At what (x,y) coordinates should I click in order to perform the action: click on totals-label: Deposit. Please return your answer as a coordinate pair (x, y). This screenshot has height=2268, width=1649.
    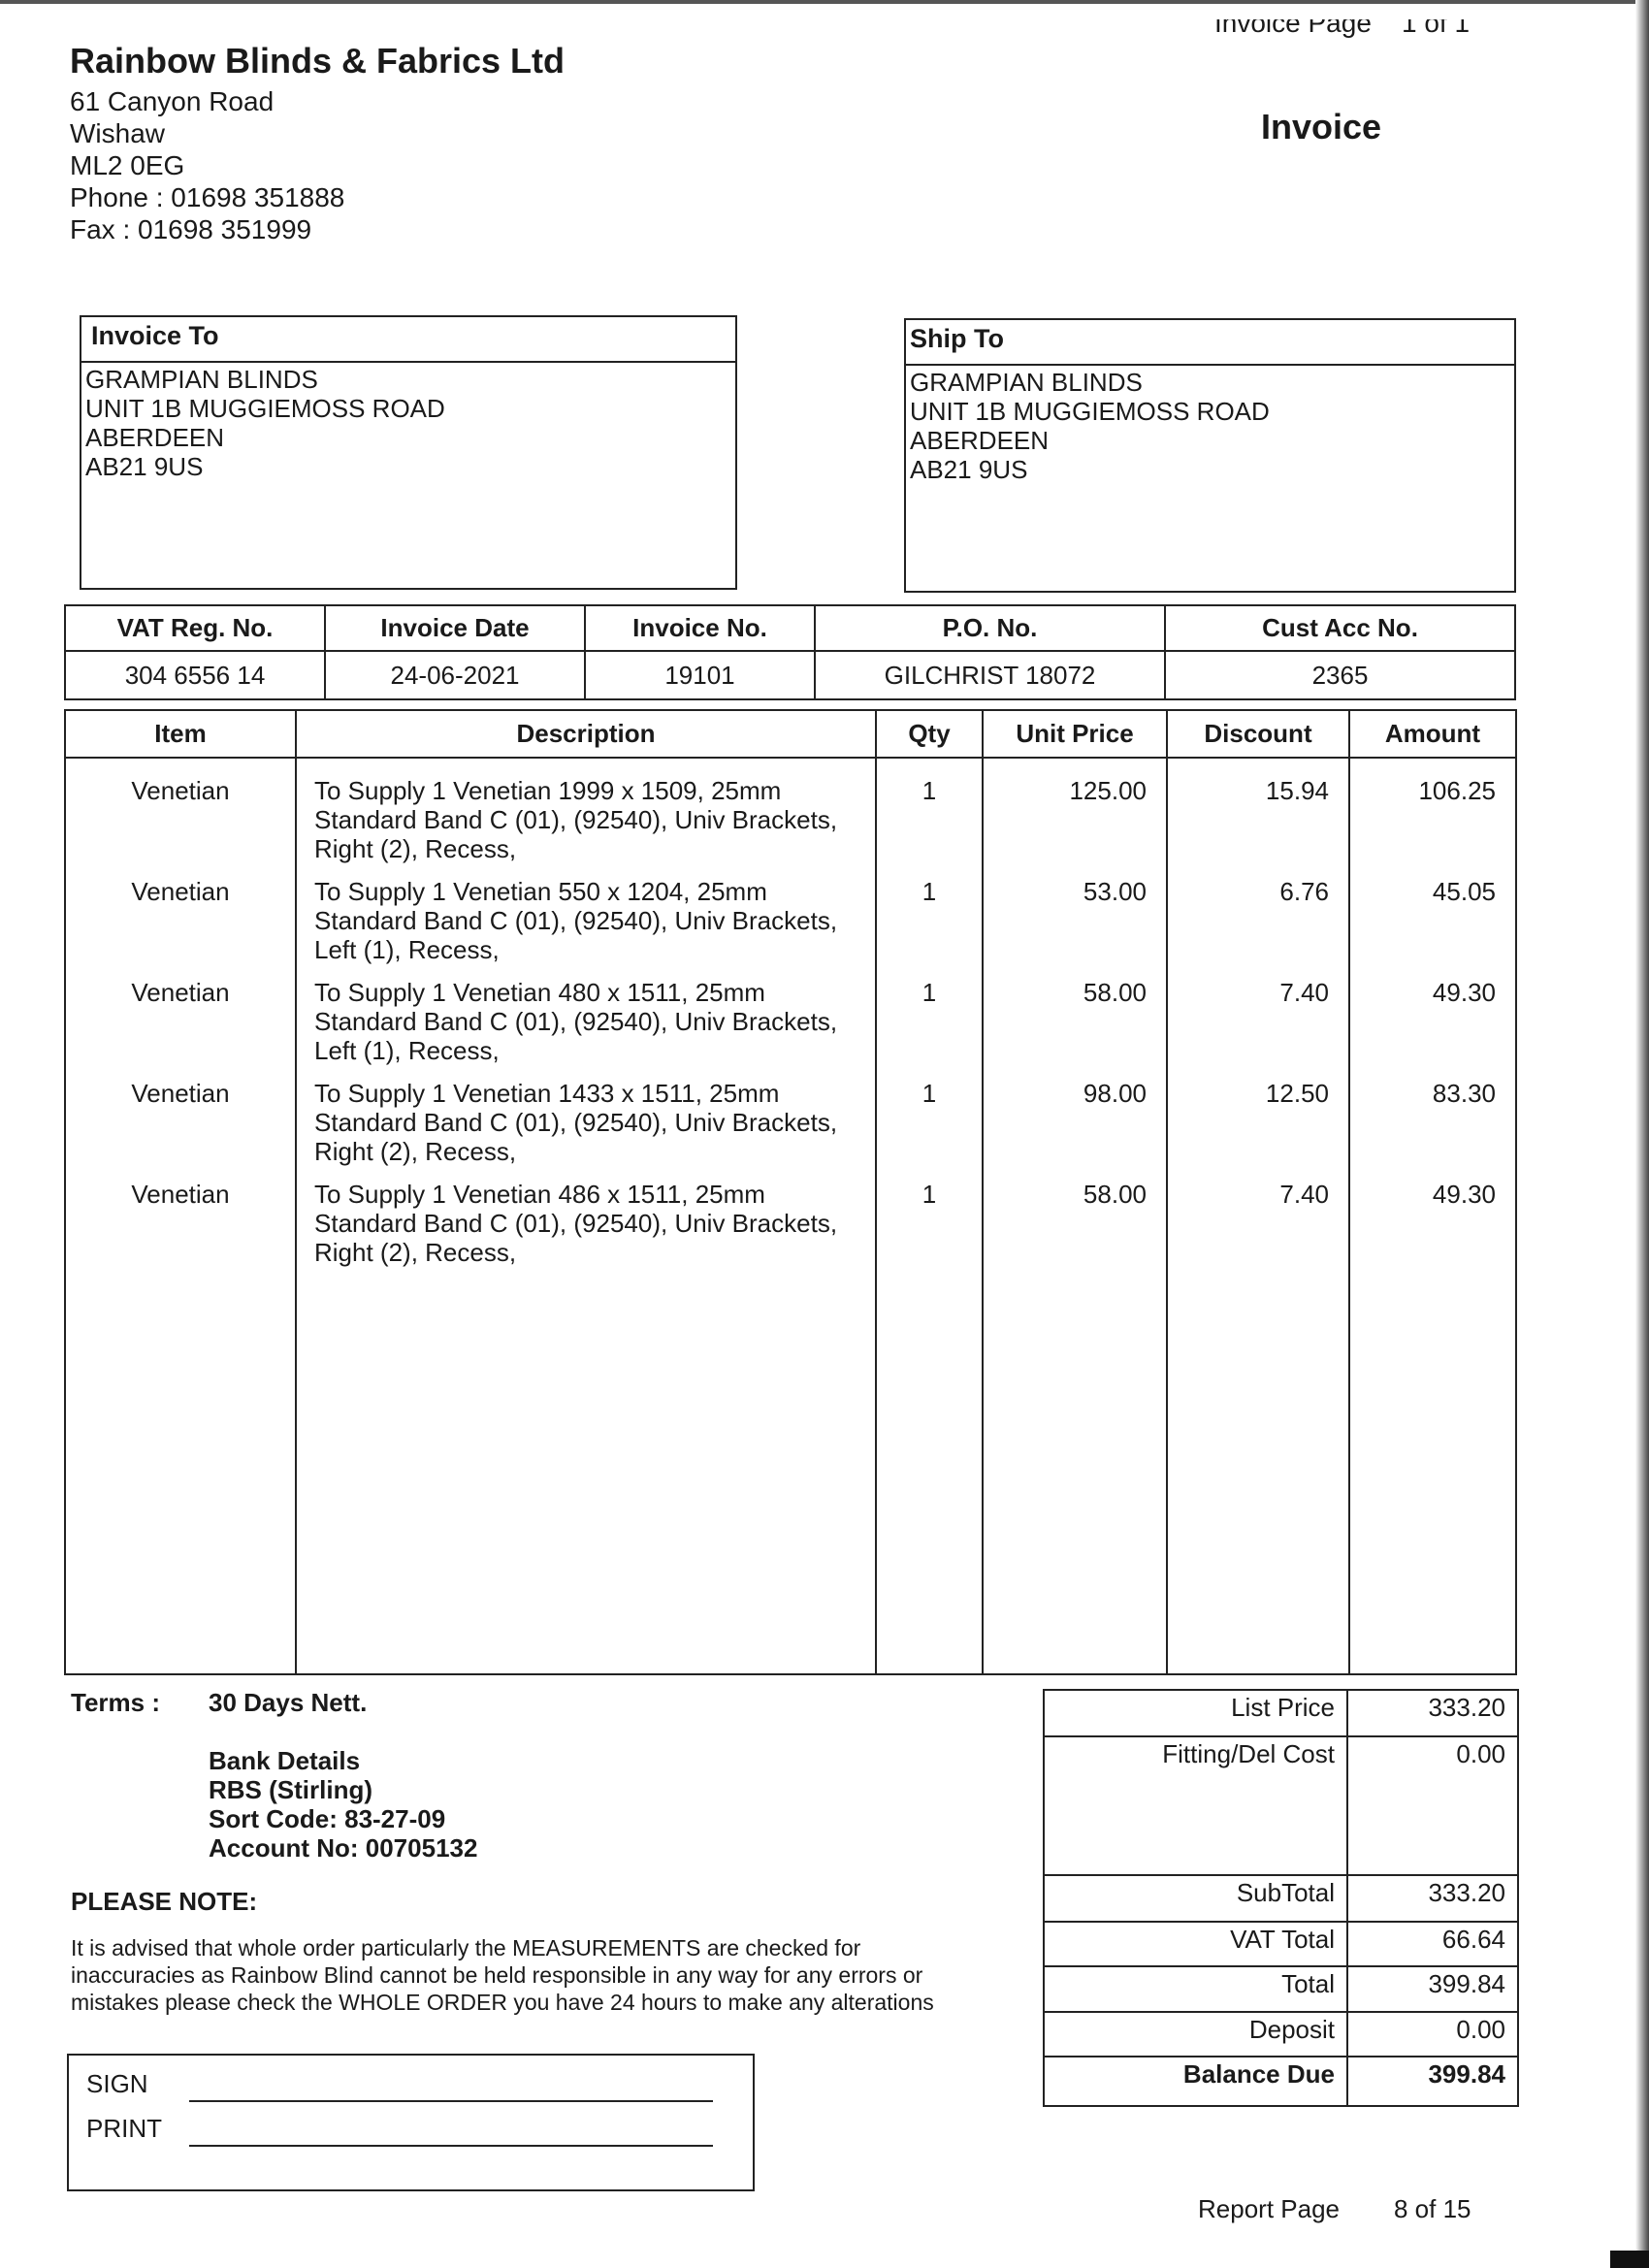
    Looking at the image, I should click on (1195, 2034).